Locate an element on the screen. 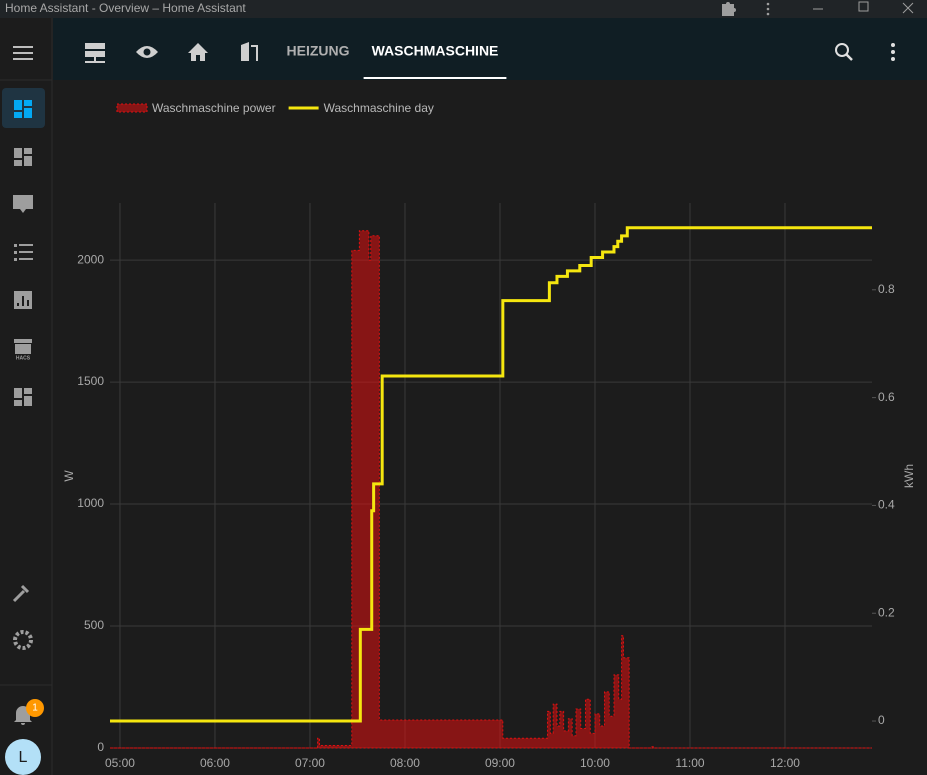 The height and width of the screenshot is (775, 927). y-tick-label: 1500 is located at coordinates (90, 381).